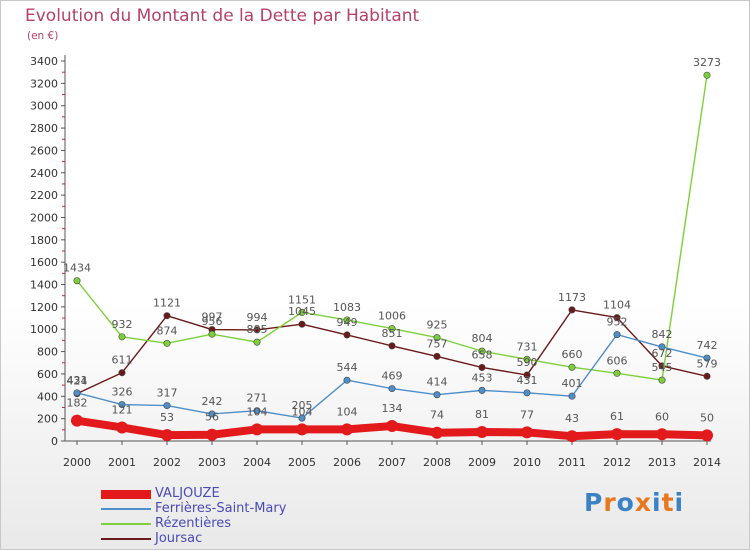 The width and height of the screenshot is (750, 550). Describe the element at coordinates (257, 398) in the screenshot. I see `data-label: 271` at that location.